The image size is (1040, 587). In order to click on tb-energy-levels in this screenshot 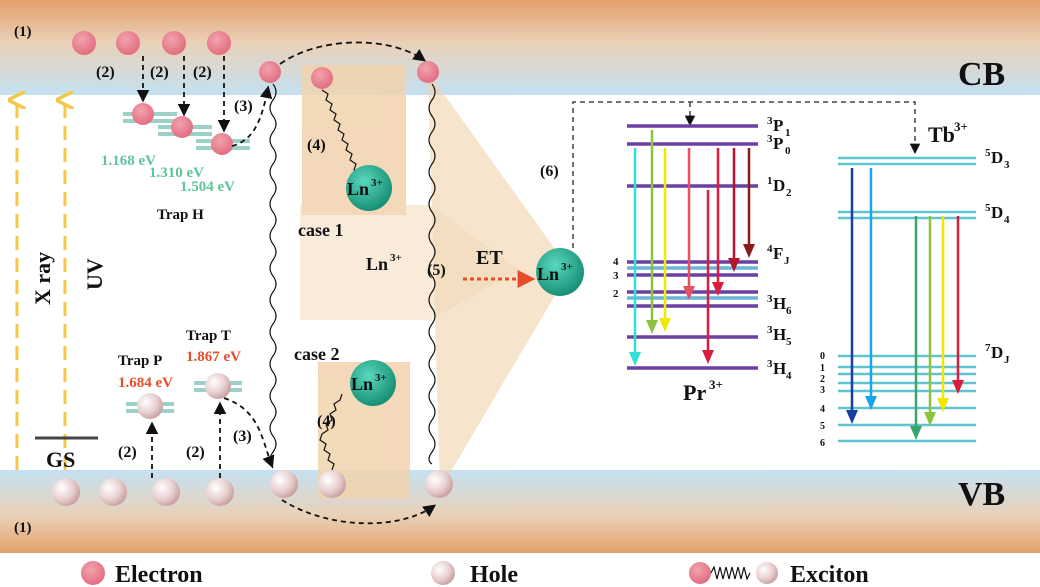, I will do `click(907, 299)`.